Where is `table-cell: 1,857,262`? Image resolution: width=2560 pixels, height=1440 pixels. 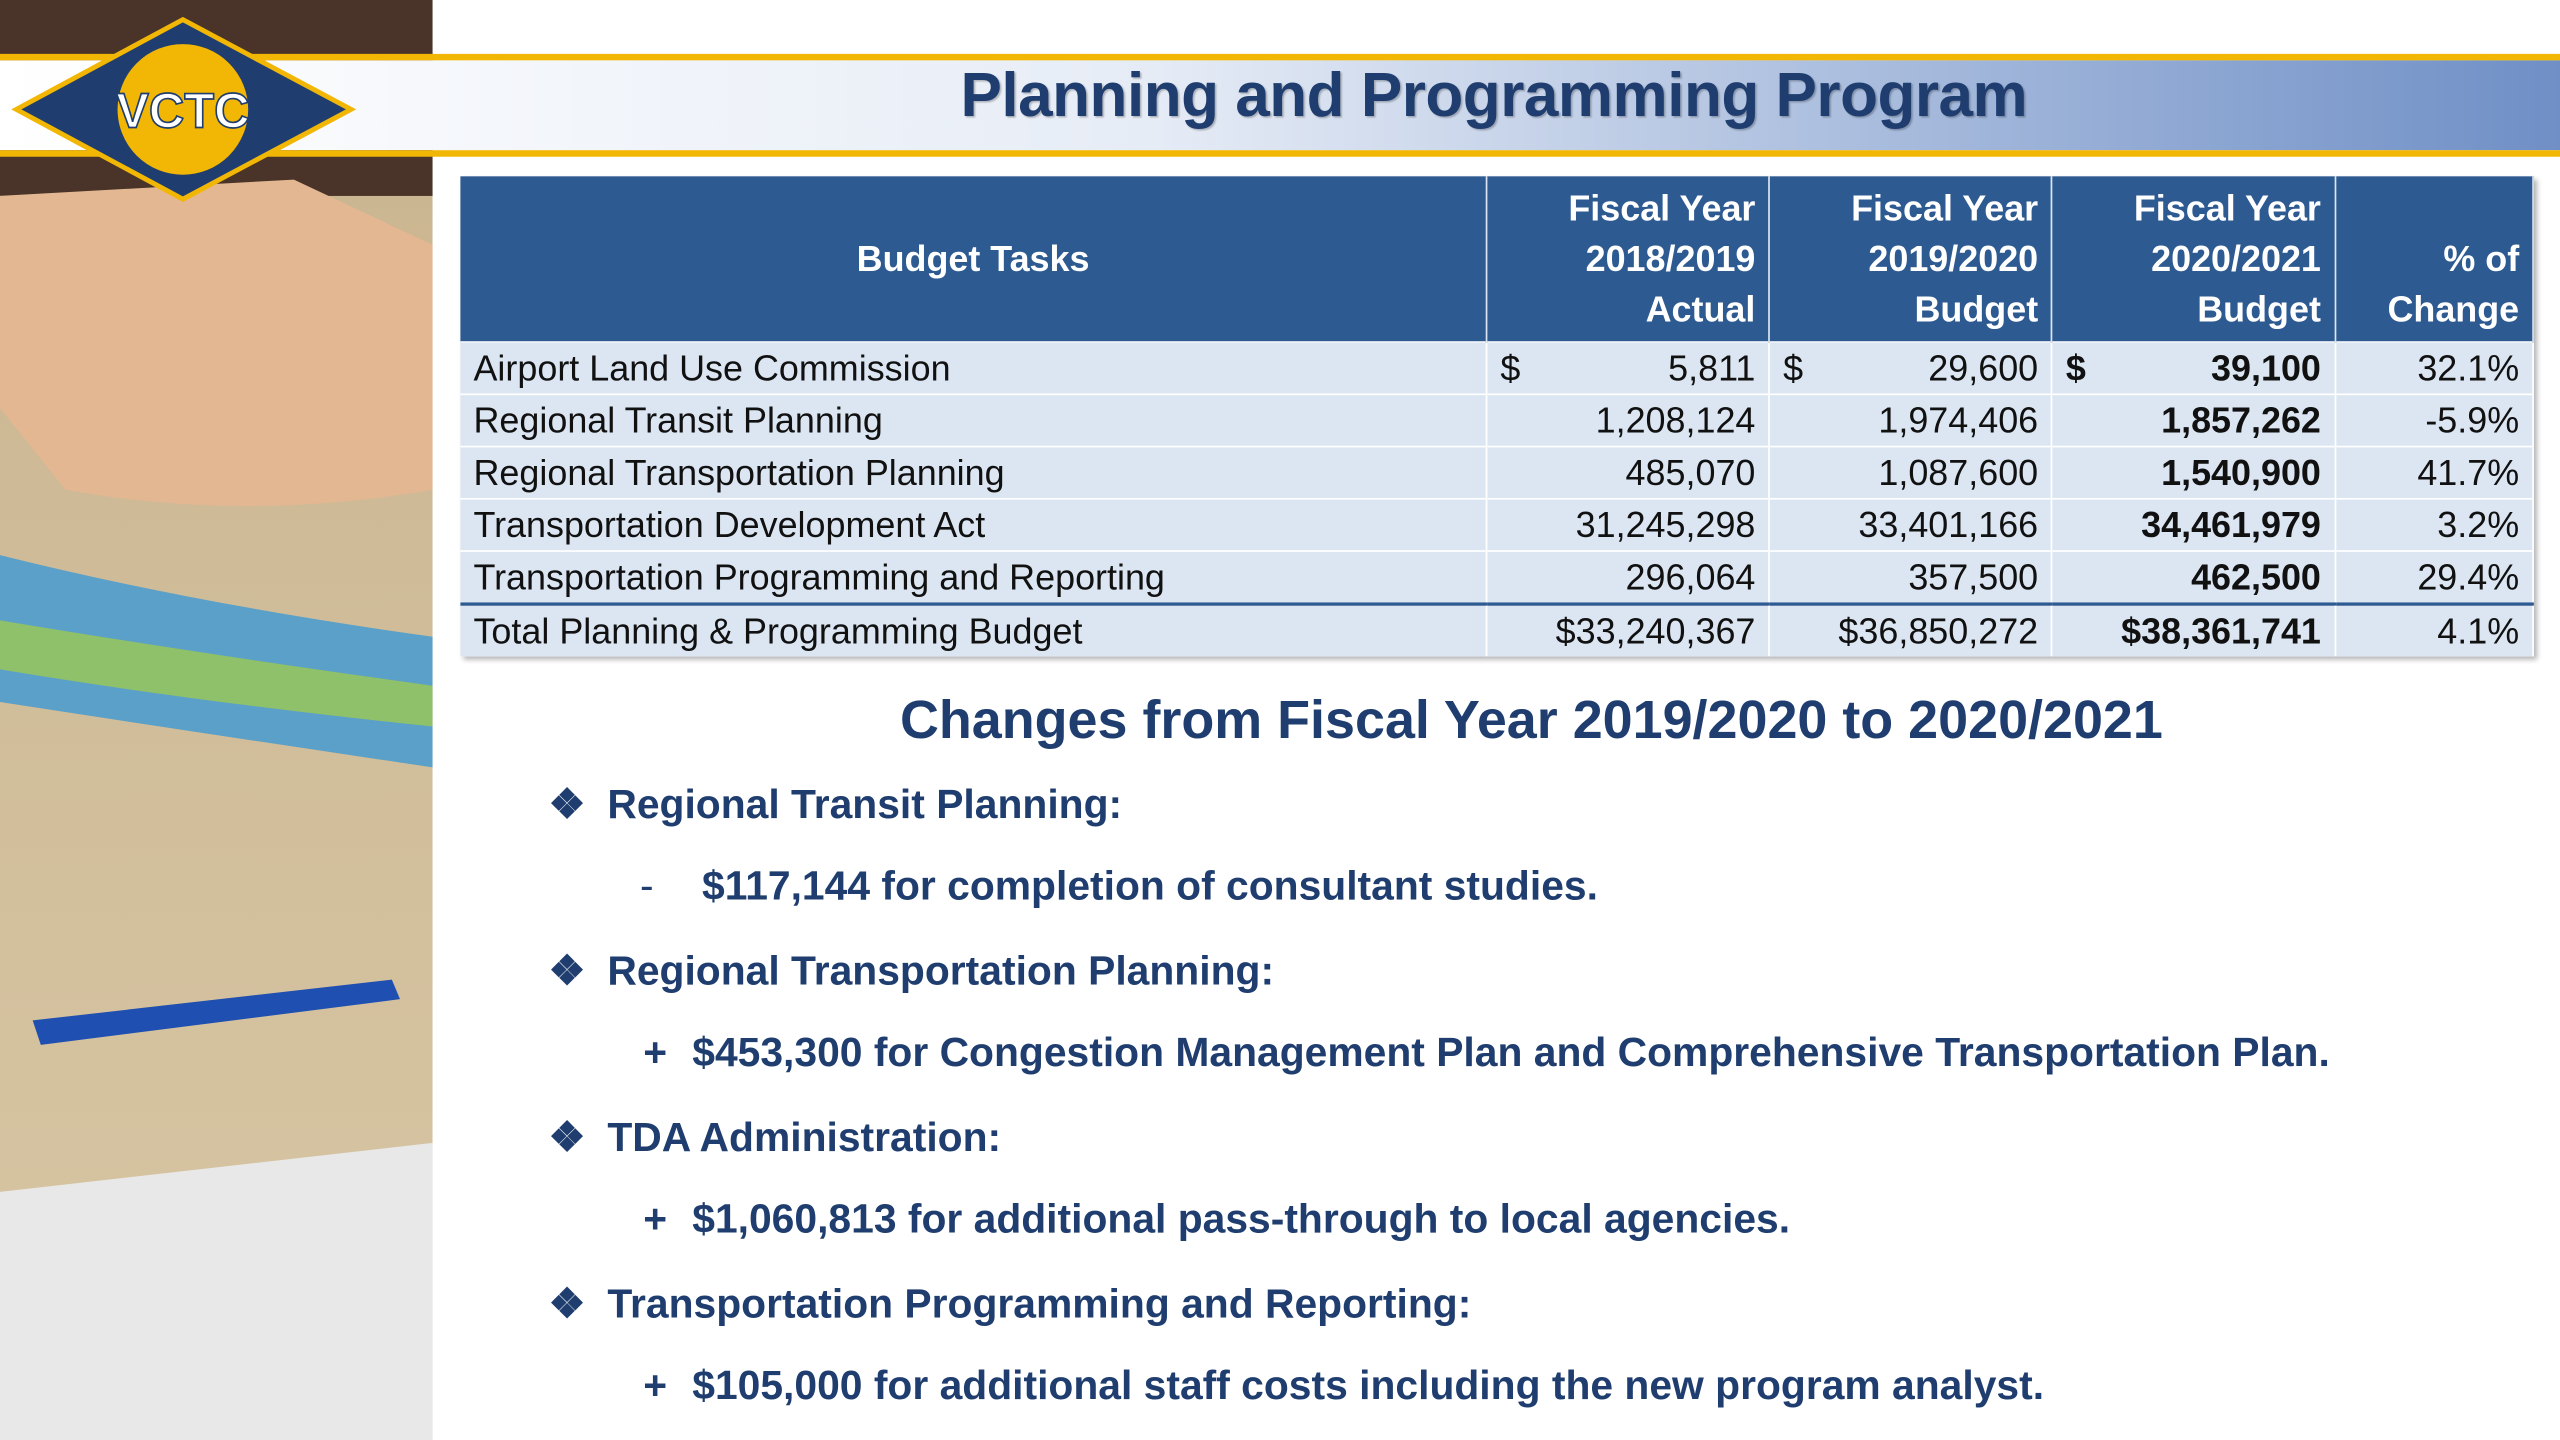
table-cell: 1,857,262 is located at coordinates (2194, 420).